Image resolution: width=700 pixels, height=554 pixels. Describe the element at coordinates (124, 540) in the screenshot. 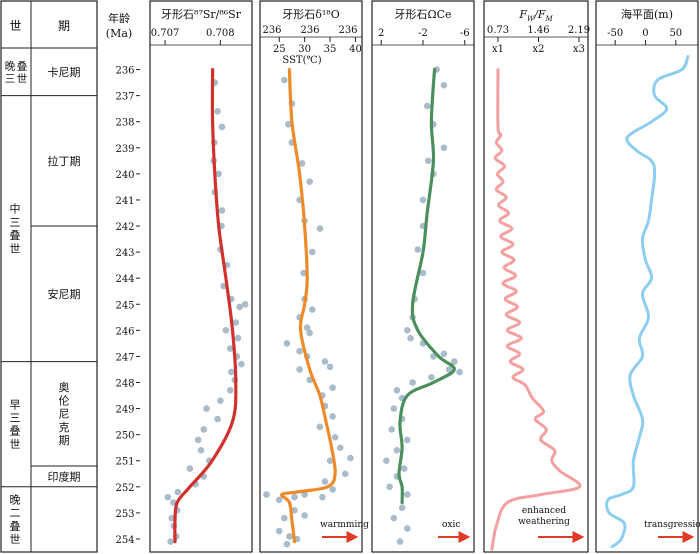

I see `age-tick-label: 254` at that location.